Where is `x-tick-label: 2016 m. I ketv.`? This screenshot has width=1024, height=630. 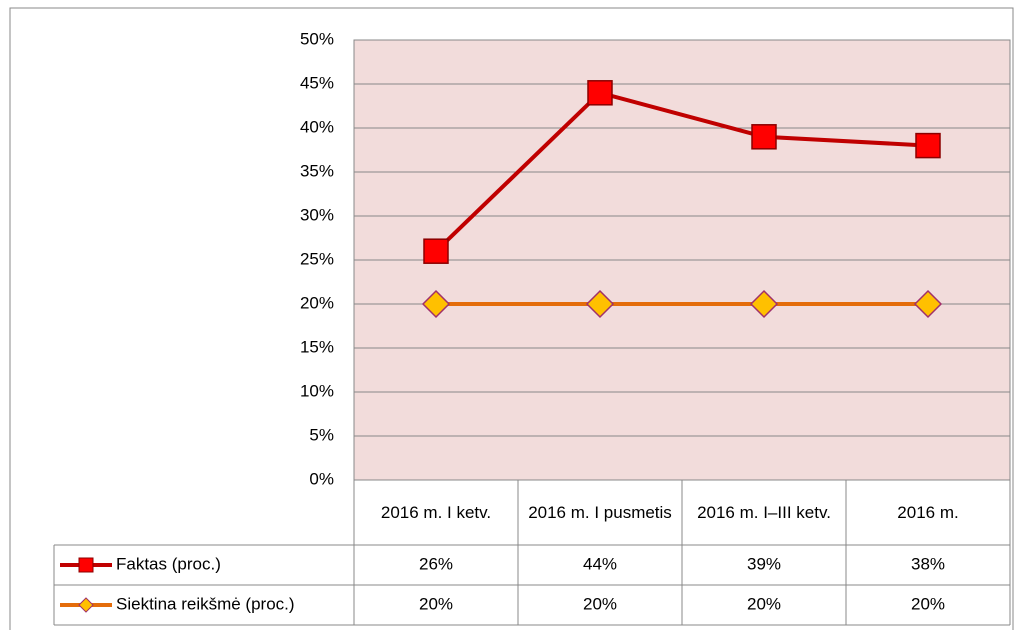
x-tick-label: 2016 m. I ketv. is located at coordinates (436, 512).